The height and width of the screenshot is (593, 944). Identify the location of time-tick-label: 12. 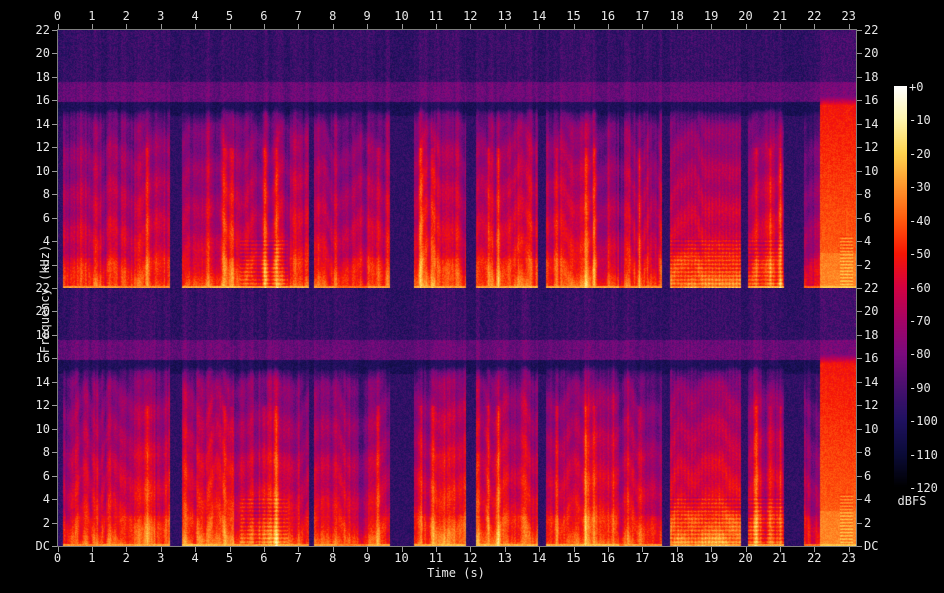
(470, 16).